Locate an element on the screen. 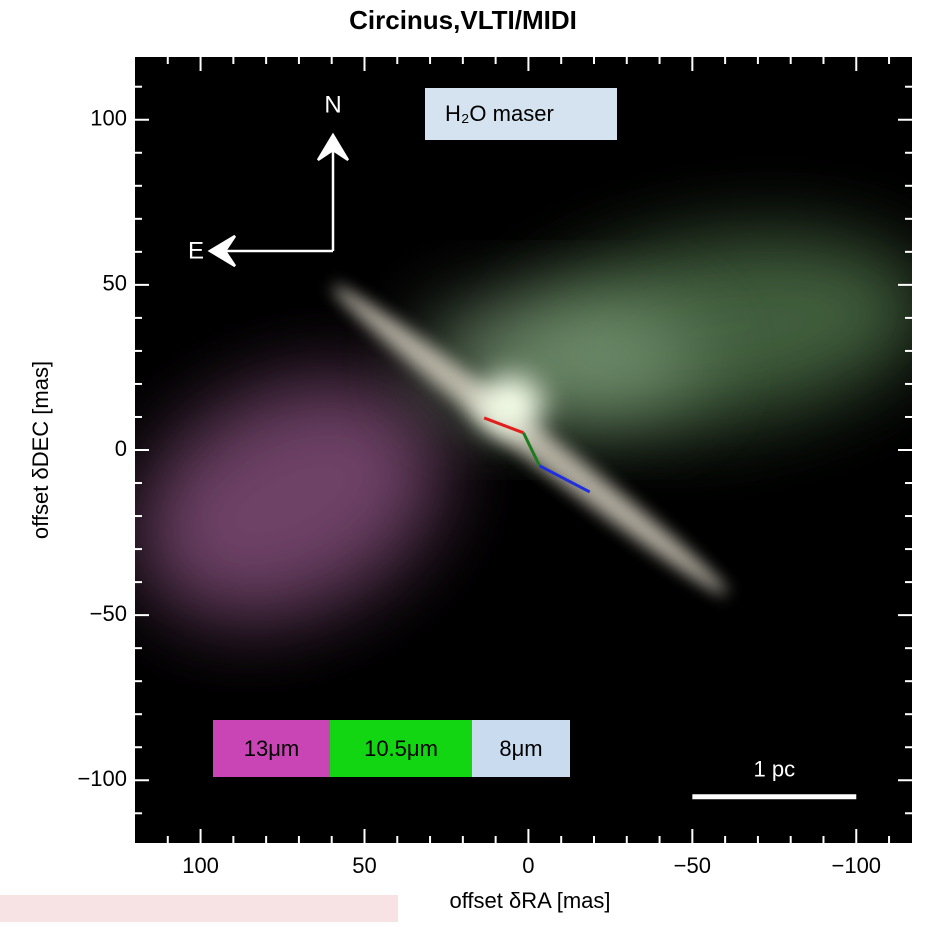 Image resolution: width=926 pixels, height=927 pixels. x-tick-label: −100 is located at coordinates (856, 865).